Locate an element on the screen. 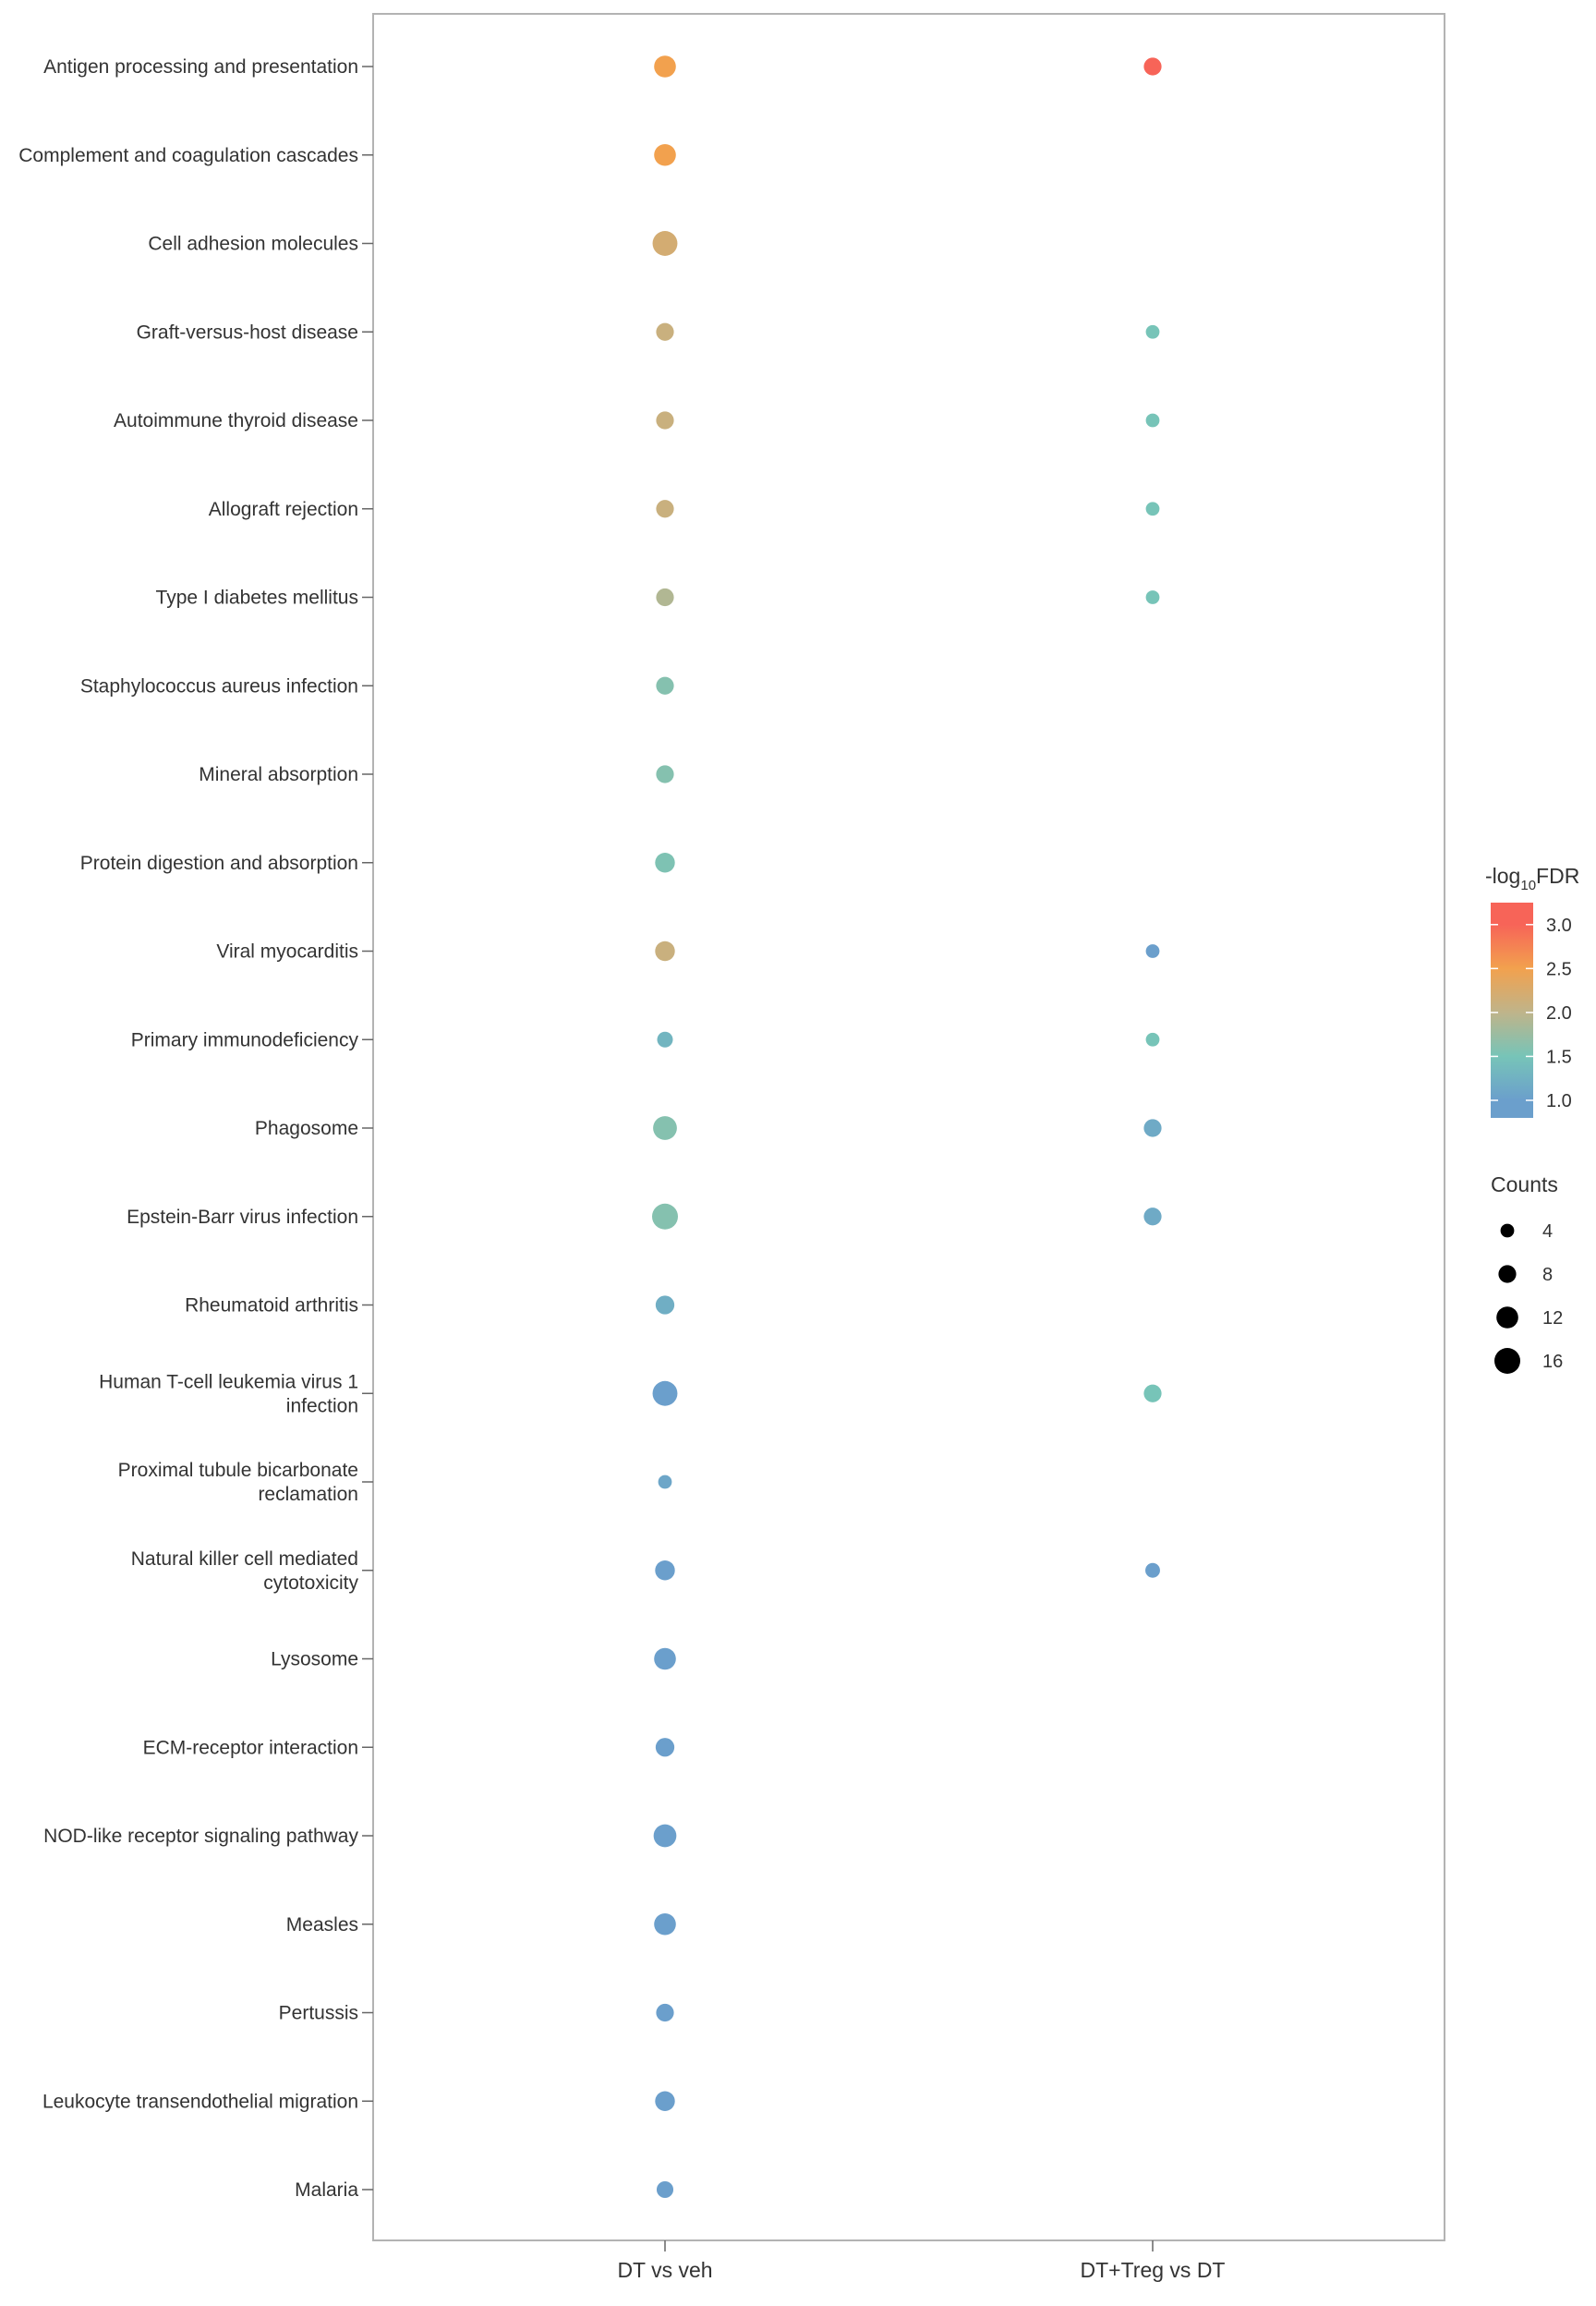 This screenshot has height=2306, width=1596. y-tick-label: Proximal tubule bicarbonate reclamation is located at coordinates (238, 1482).